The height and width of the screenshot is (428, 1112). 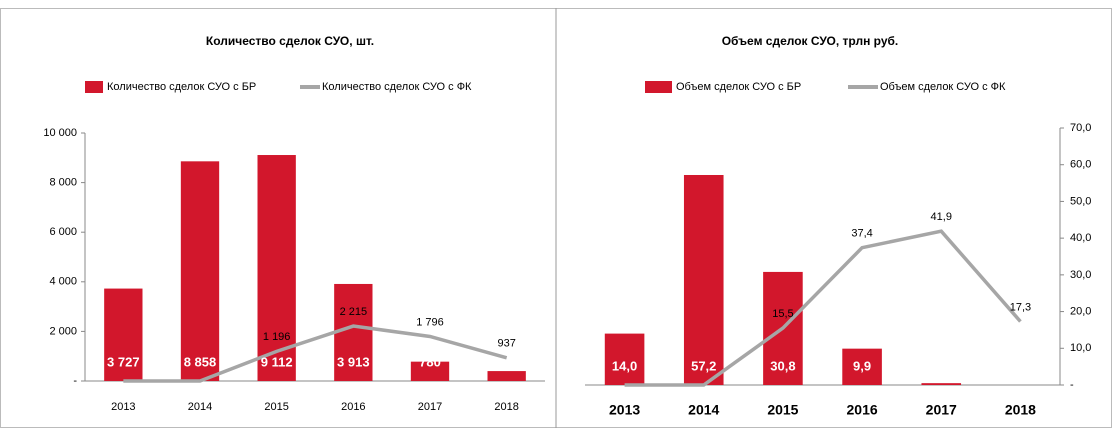 What do you see at coordinates (1020, 307) in the screenshot?
I see `line-label: 17,3` at bounding box center [1020, 307].